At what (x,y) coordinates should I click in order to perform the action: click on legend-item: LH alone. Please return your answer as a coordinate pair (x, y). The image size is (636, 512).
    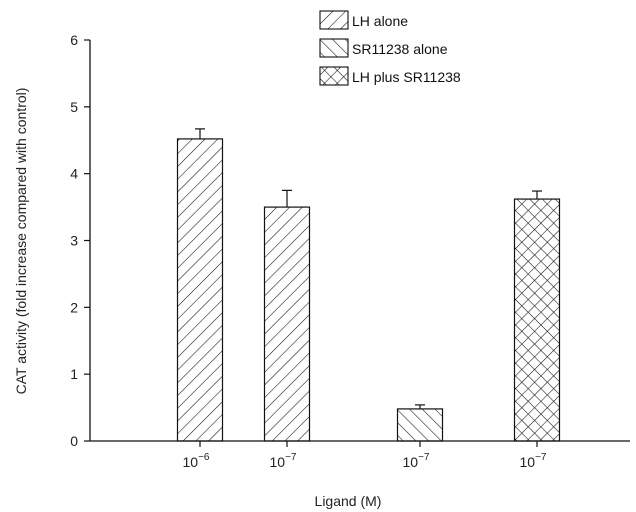
    Looking at the image, I should click on (363, 20).